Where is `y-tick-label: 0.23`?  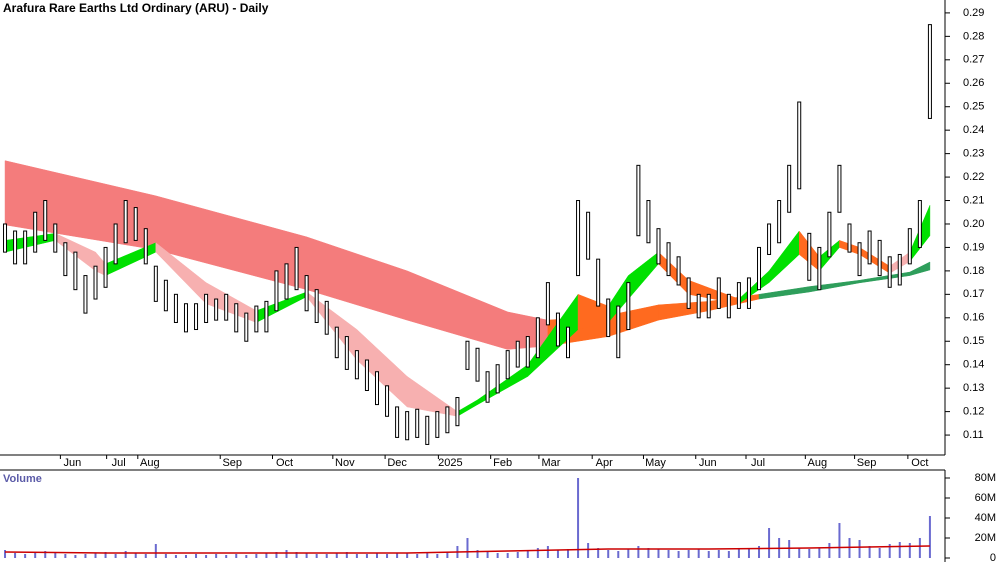
y-tick-label: 0.23 is located at coordinates (973, 154).